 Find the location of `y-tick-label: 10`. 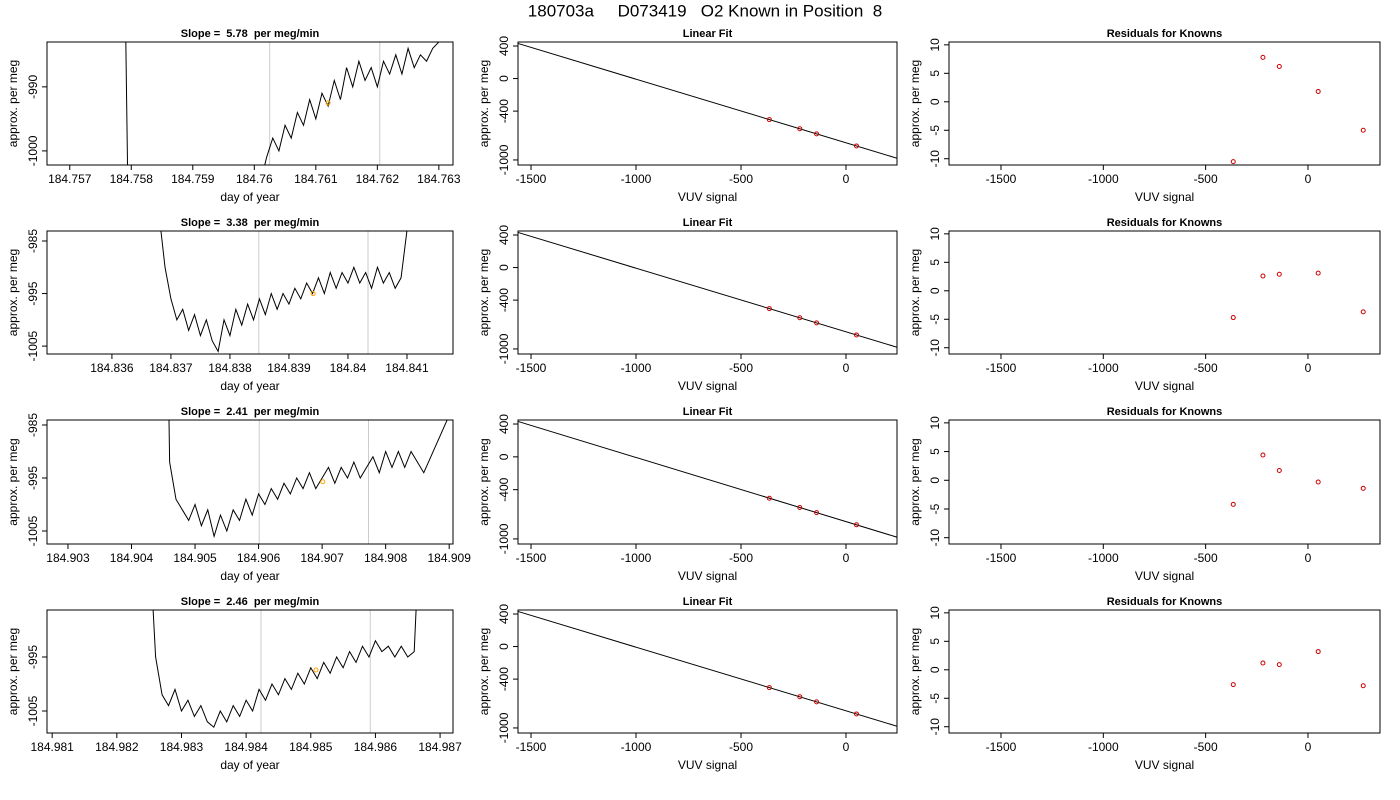

y-tick-label: 10 is located at coordinates (935, 423).